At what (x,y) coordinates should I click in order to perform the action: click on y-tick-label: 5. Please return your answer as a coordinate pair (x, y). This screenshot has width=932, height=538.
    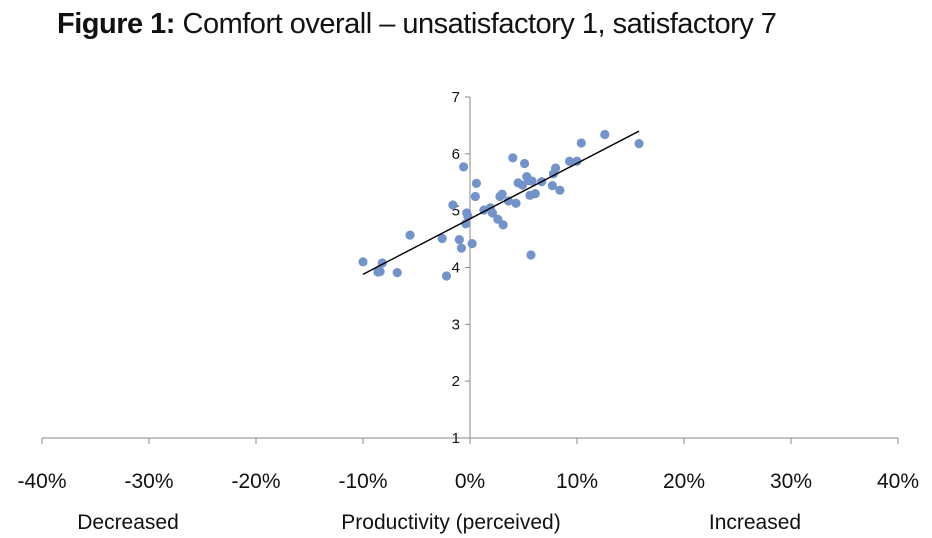
    Looking at the image, I should click on (456, 211).